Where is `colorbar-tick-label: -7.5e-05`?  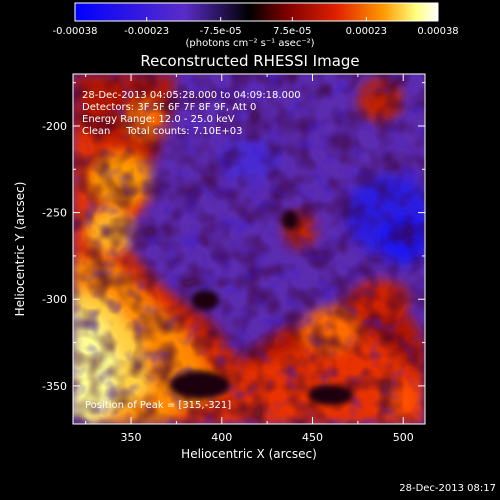
colorbar-tick-label: -7.5e-05 is located at coordinates (221, 31).